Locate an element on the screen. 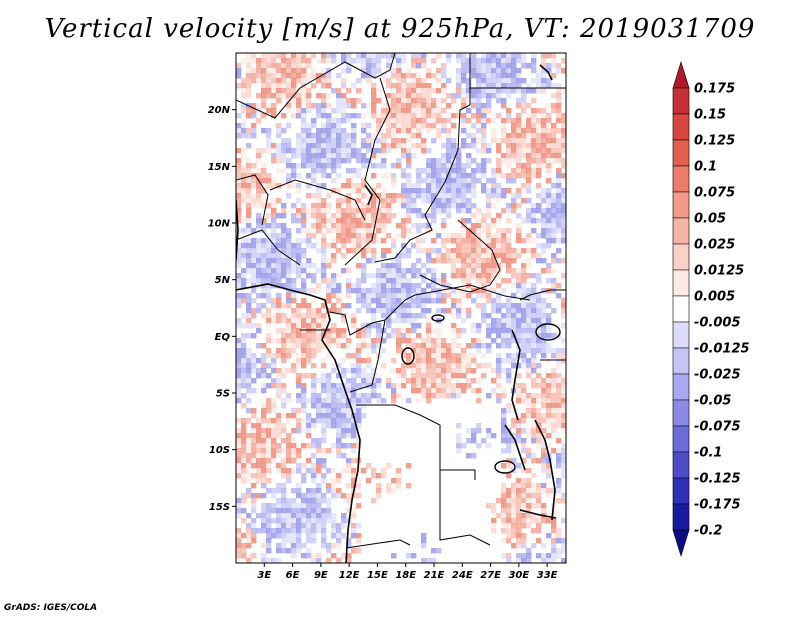  colorbar-swatch is located at coordinates (681, 387).